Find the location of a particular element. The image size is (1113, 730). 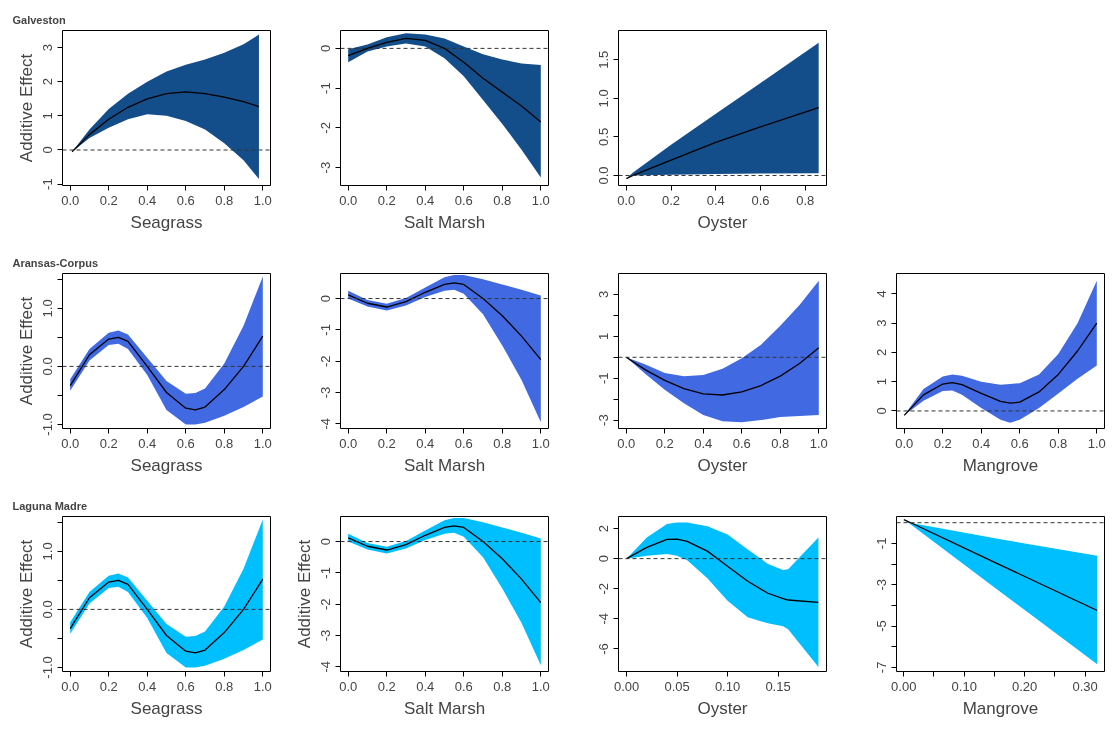

y-tick-label: 4 is located at coordinates (882, 294).